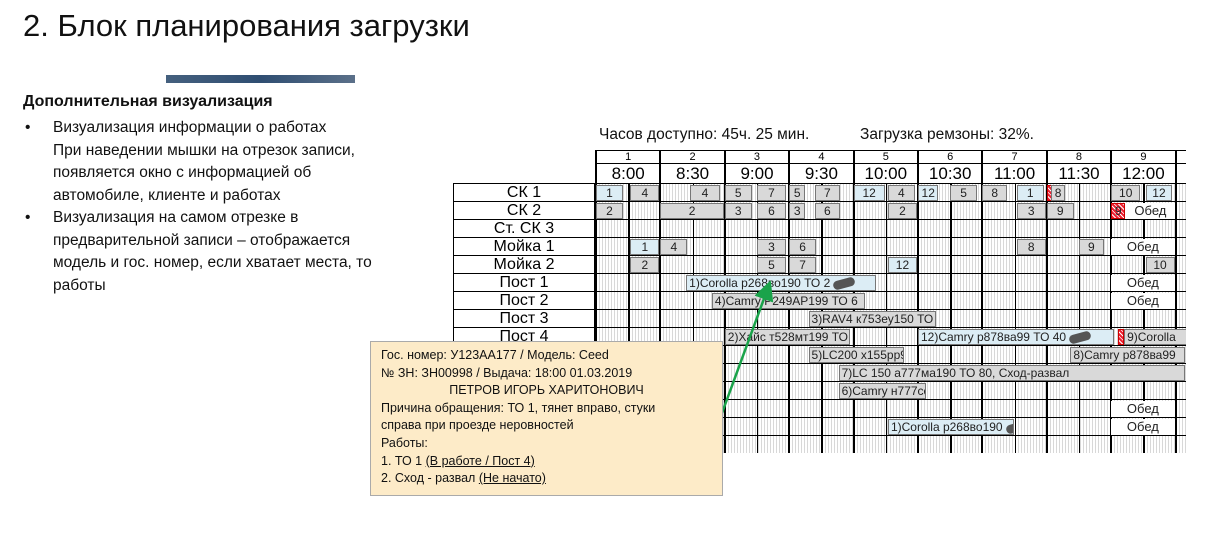 Image resolution: width=1207 pixels, height=537 pixels. I want to click on booking-segment: 4)Camry Р249АР199 ТО 6, so click(788, 301).